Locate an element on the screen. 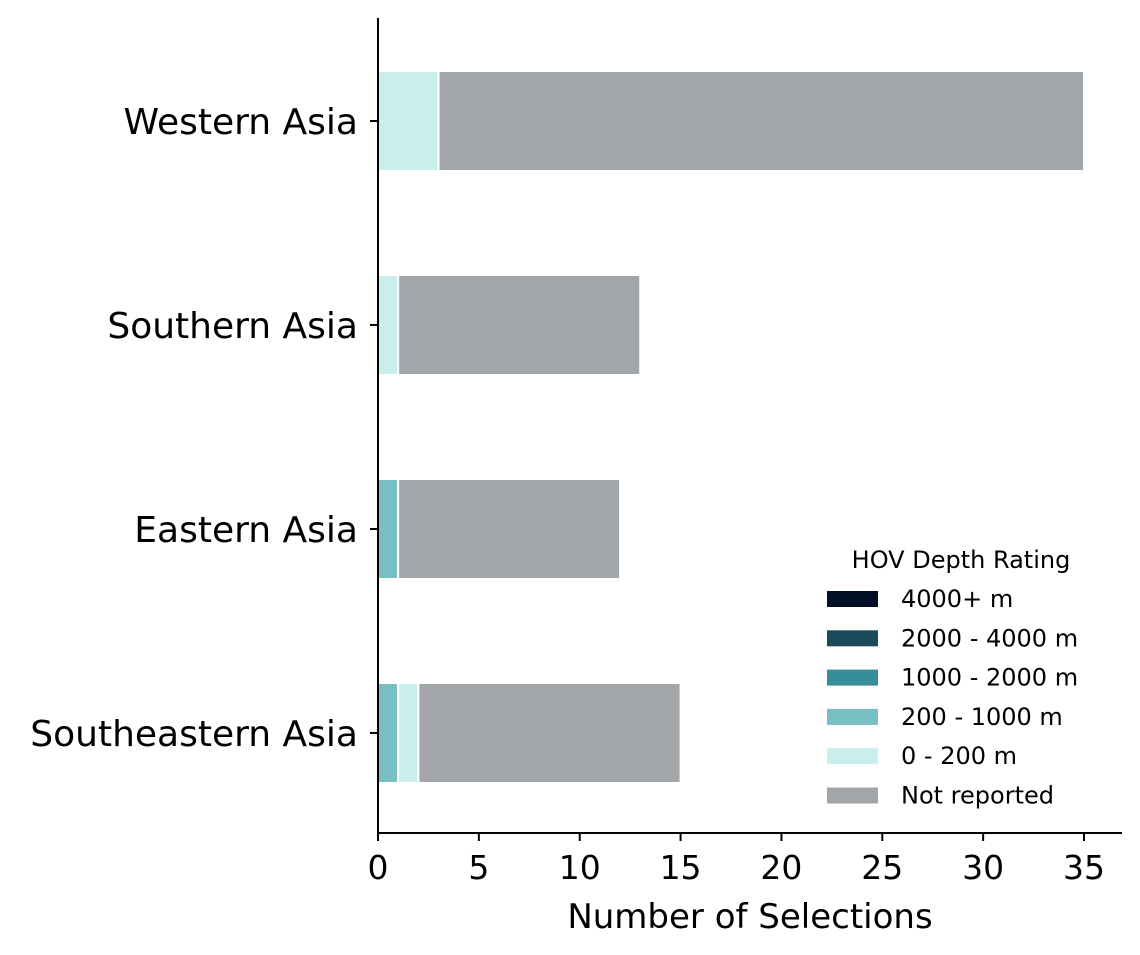 The width and height of the screenshot is (1140, 955). legend-label: 200 - 1000 m is located at coordinates (982, 717).